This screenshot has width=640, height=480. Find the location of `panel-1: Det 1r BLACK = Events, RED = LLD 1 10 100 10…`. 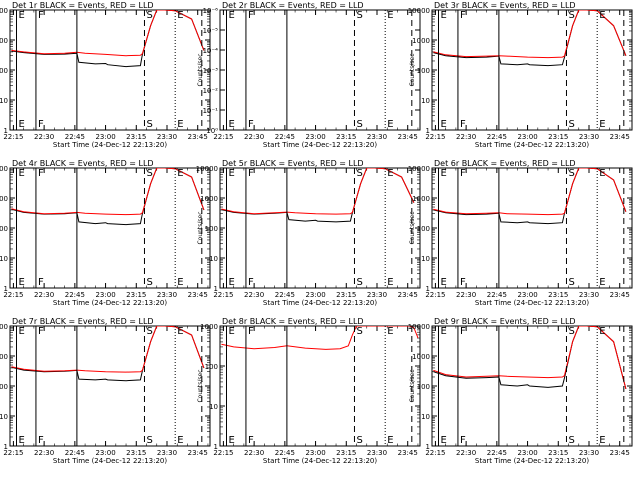

panel-1: Det 1r BLACK = Events, RED = LLD 1 10 100 10… is located at coordinates (105, 75).